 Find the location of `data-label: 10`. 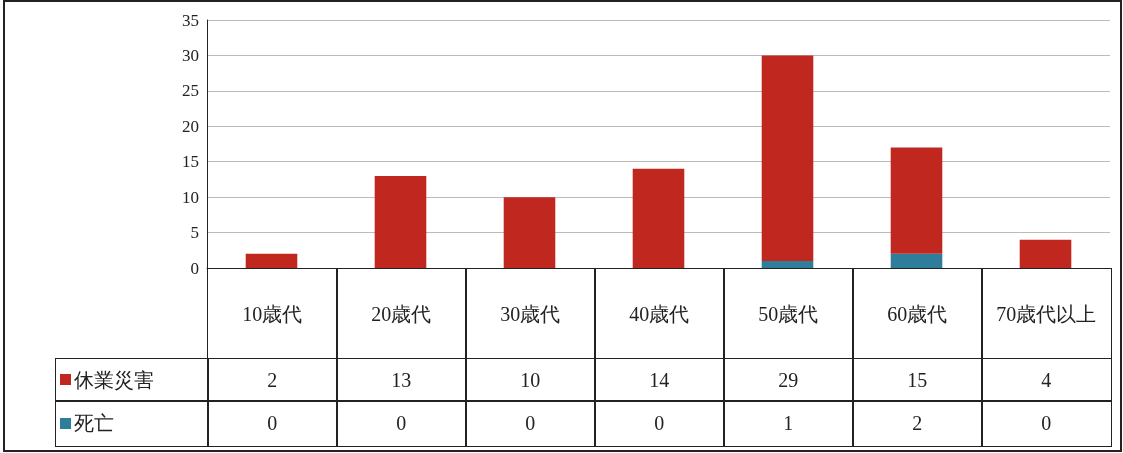

data-label: 10 is located at coordinates (530, 380).